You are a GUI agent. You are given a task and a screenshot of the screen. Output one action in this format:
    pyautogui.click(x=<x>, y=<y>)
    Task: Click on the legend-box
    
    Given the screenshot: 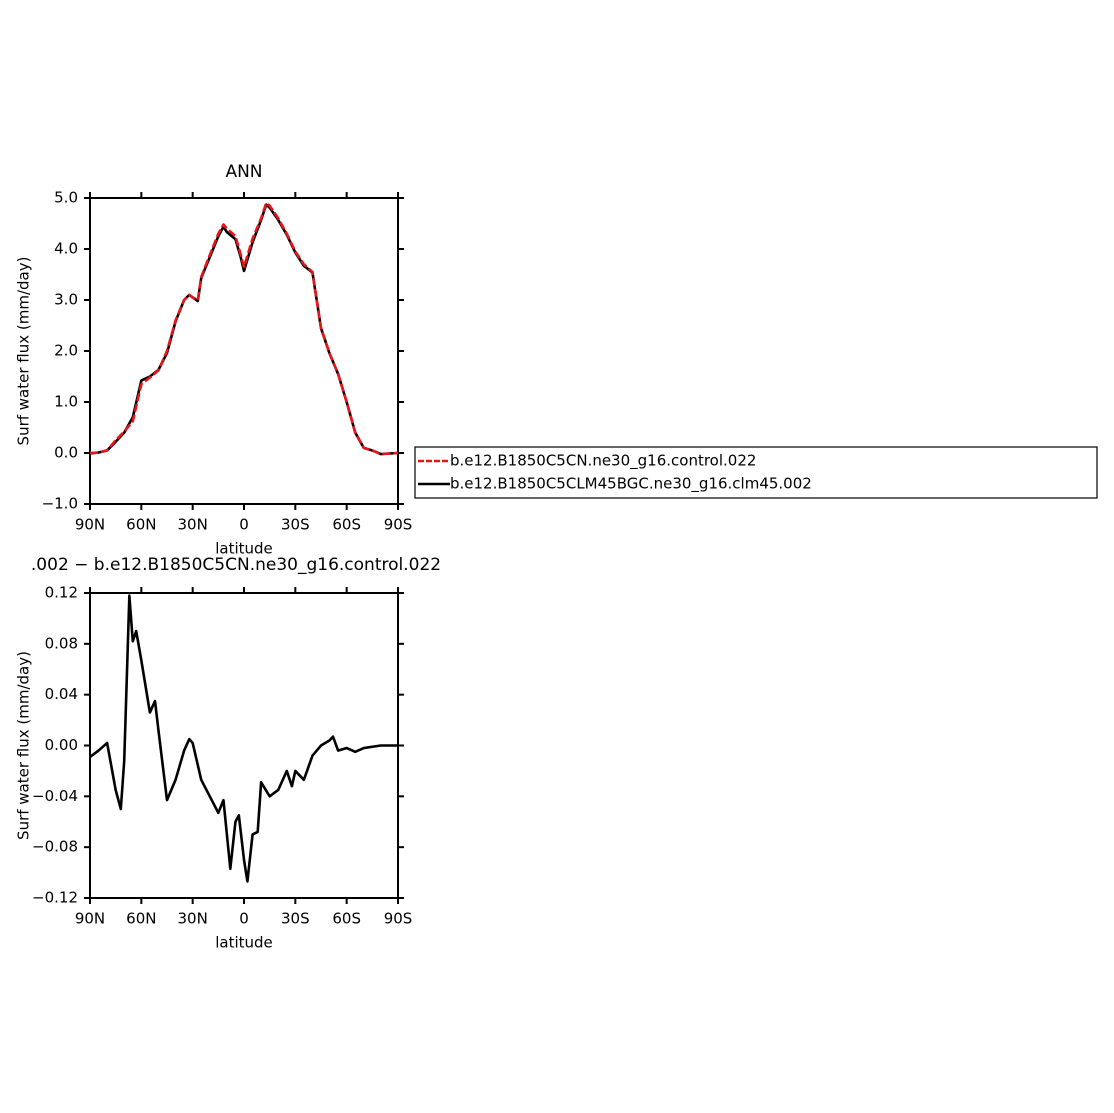 What is the action you would take?
    pyautogui.click(x=756, y=472)
    